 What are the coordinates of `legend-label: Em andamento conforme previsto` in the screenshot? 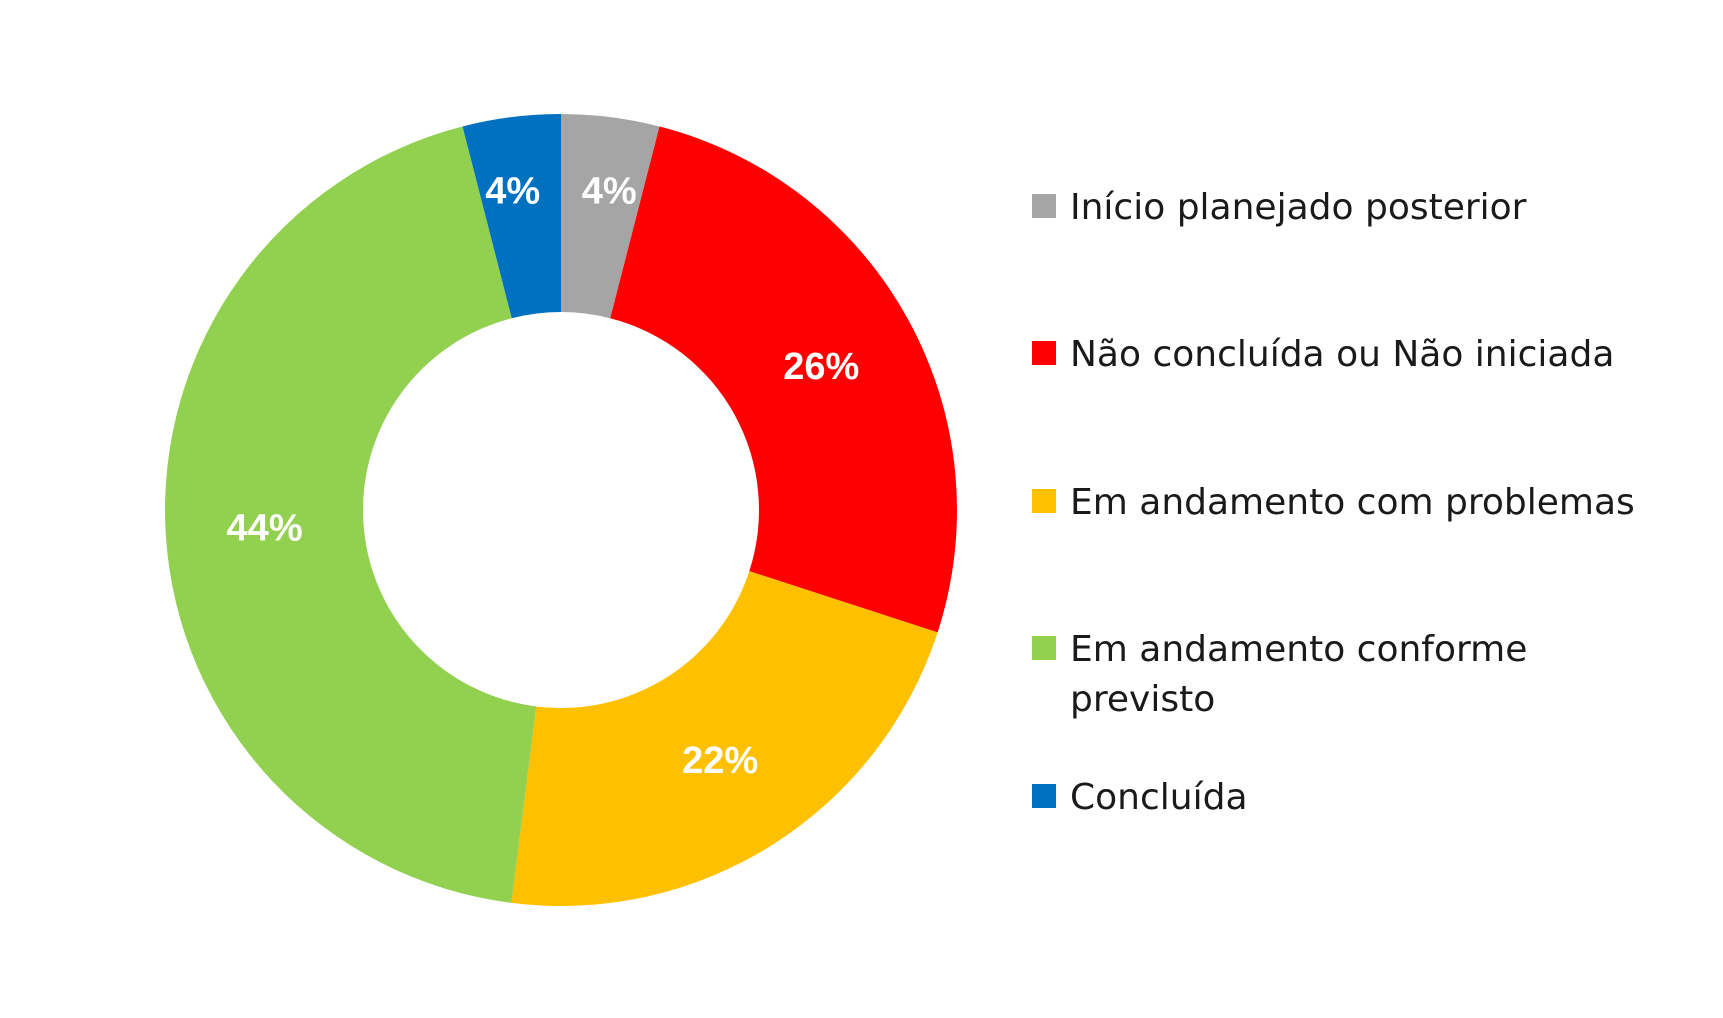 It's located at (1299, 674).